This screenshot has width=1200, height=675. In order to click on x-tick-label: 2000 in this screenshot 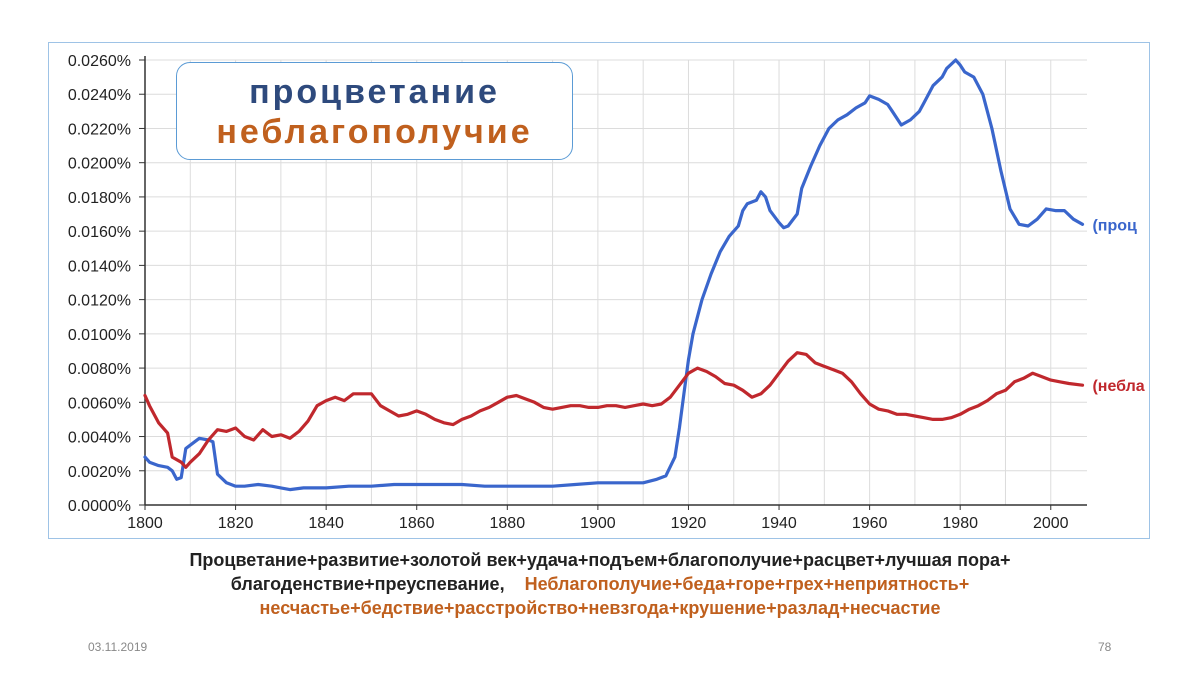, I will do `click(1051, 523)`.